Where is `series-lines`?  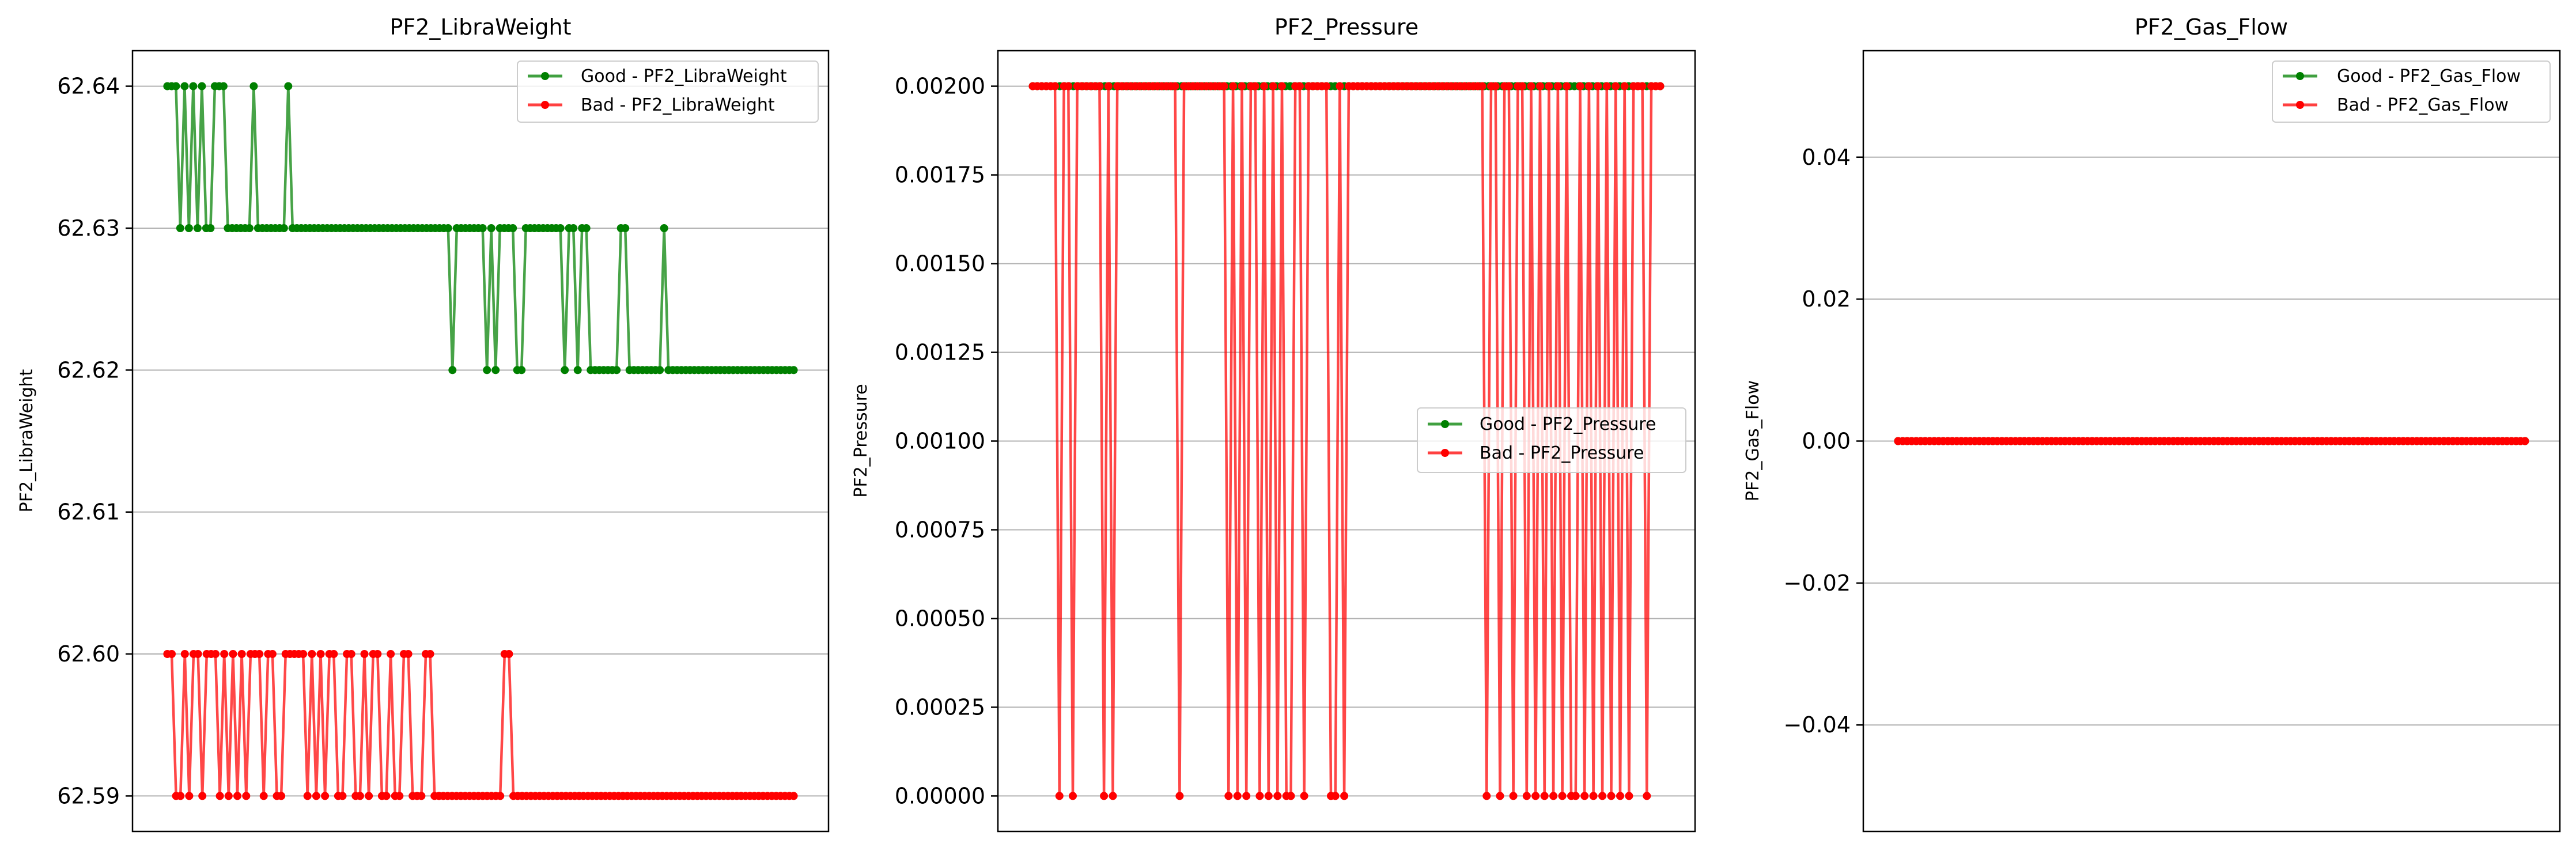 series-lines is located at coordinates (2211, 441).